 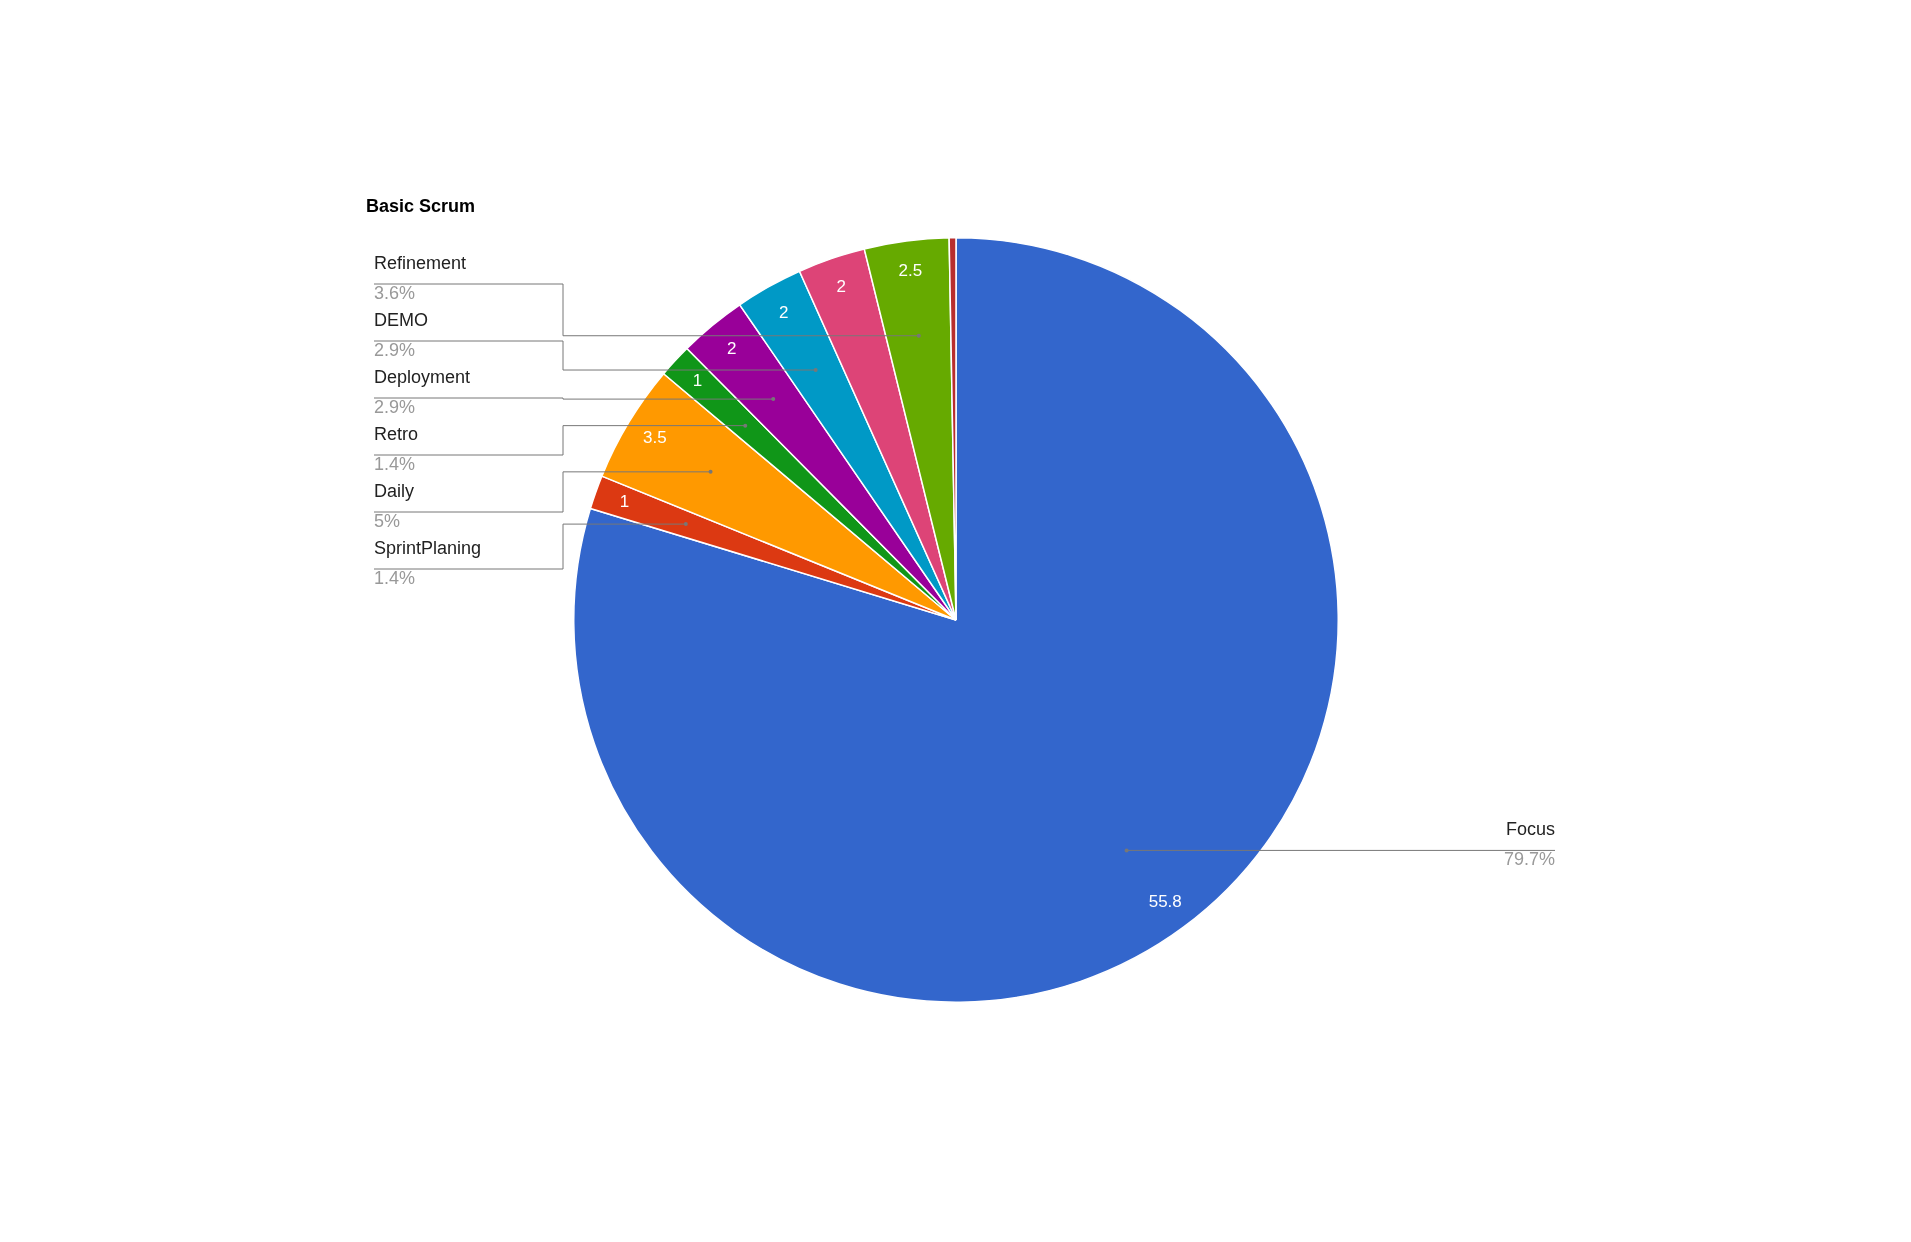 What do you see at coordinates (396, 434) in the screenshot?
I see `slice-label: Retro` at bounding box center [396, 434].